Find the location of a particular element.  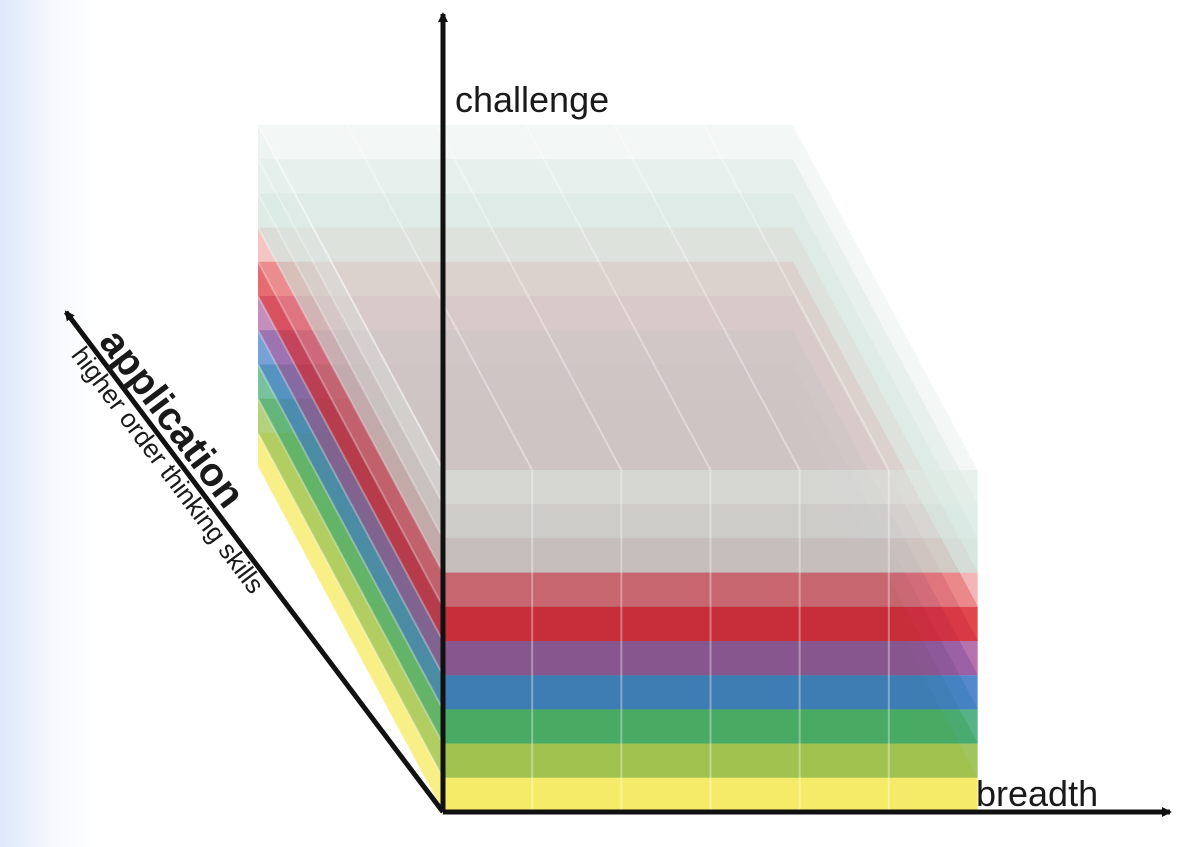

breadth-axis-label: breadth is located at coordinates (1037, 793).